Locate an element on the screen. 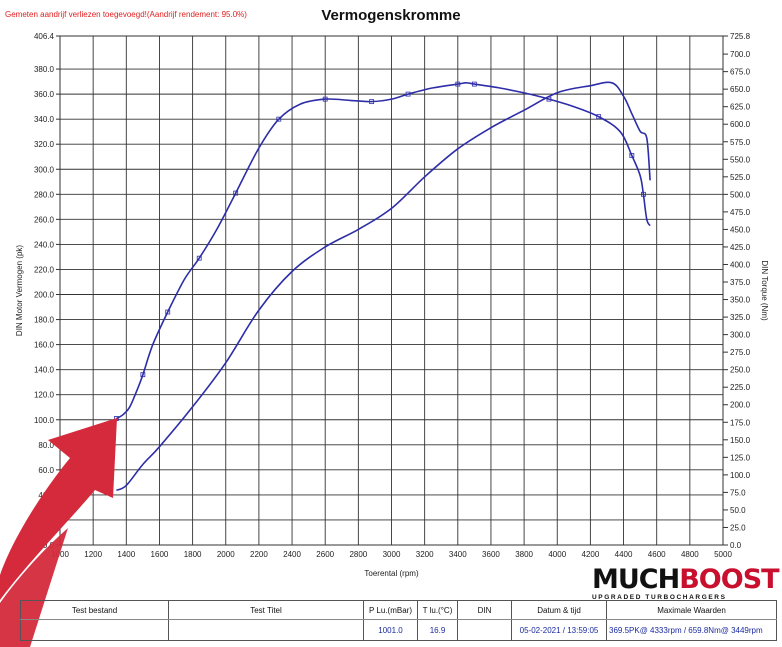 The width and height of the screenshot is (782, 647). header-din: DIN is located at coordinates (484, 610).